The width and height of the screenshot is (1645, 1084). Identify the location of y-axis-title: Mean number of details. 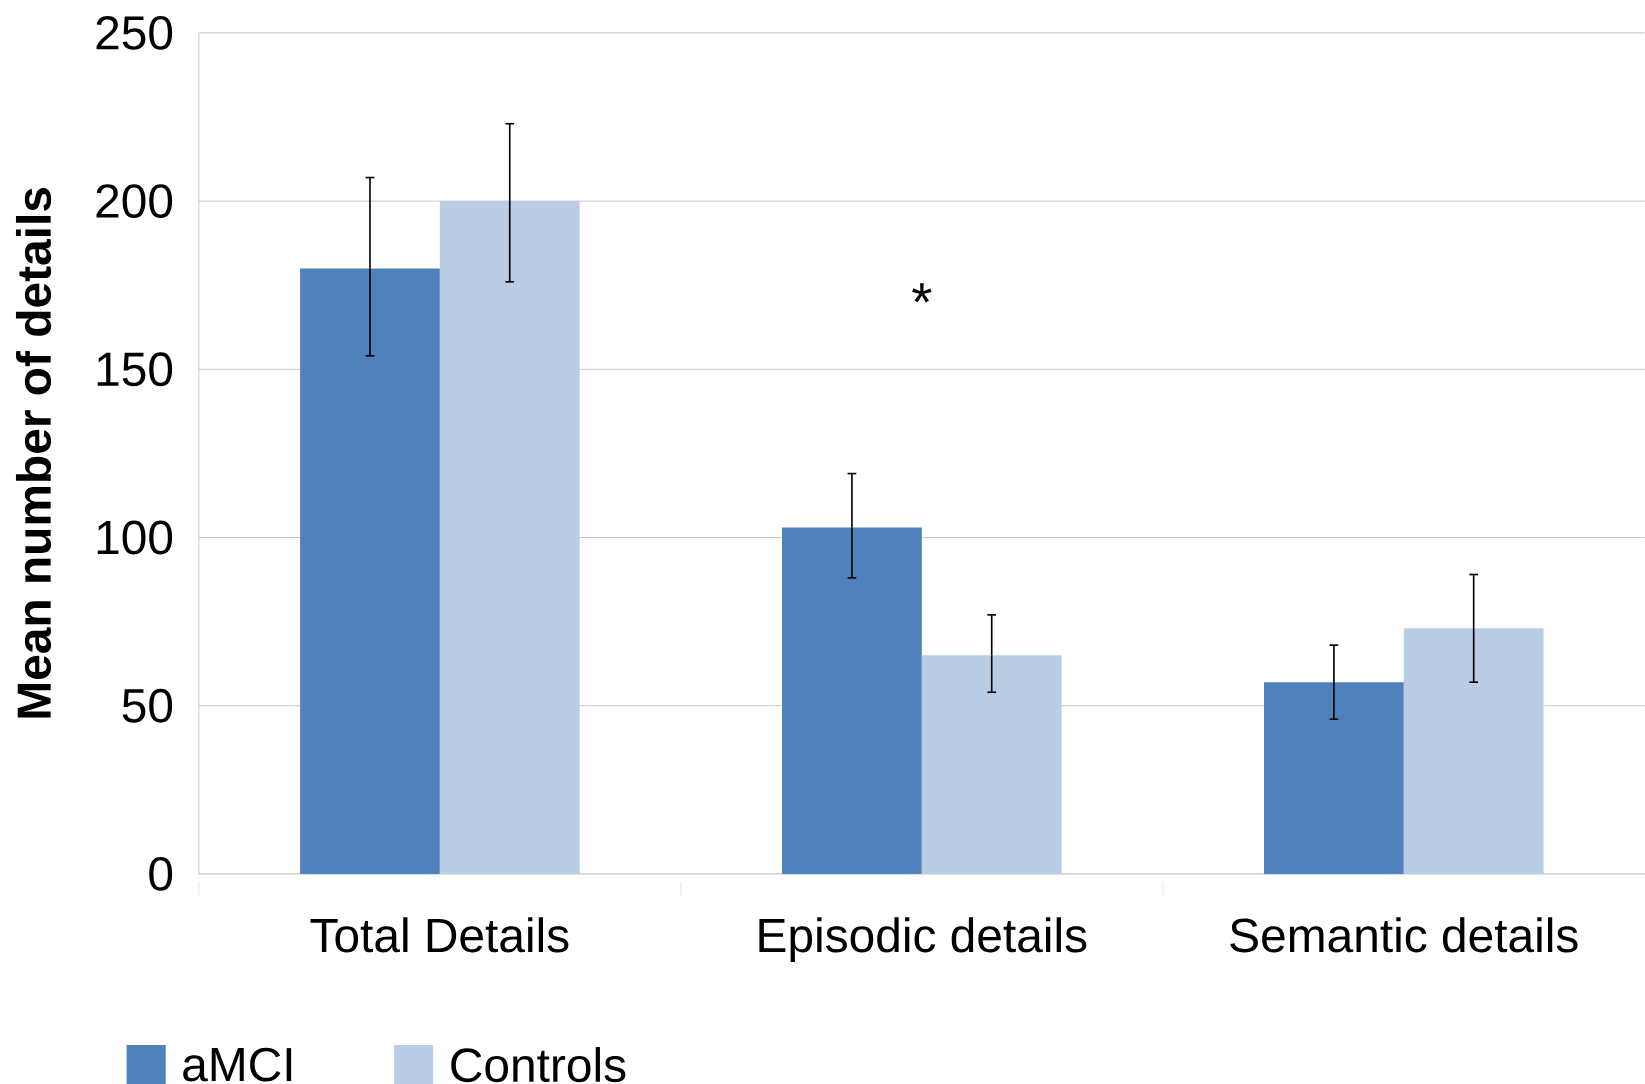
(33, 452).